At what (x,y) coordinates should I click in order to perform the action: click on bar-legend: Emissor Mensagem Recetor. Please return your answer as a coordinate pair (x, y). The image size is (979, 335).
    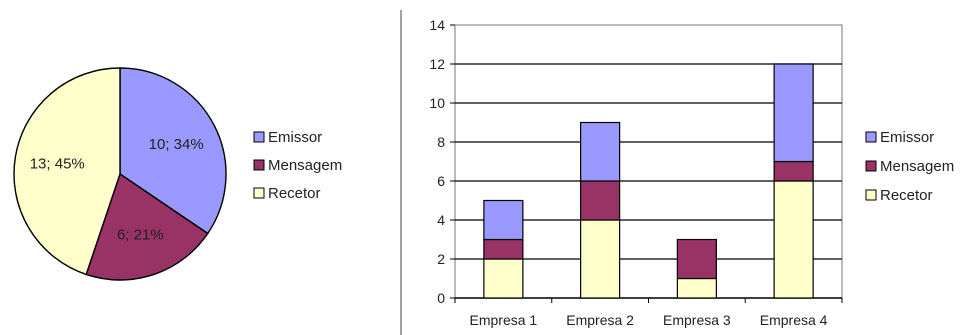
    Looking at the image, I should click on (909, 166).